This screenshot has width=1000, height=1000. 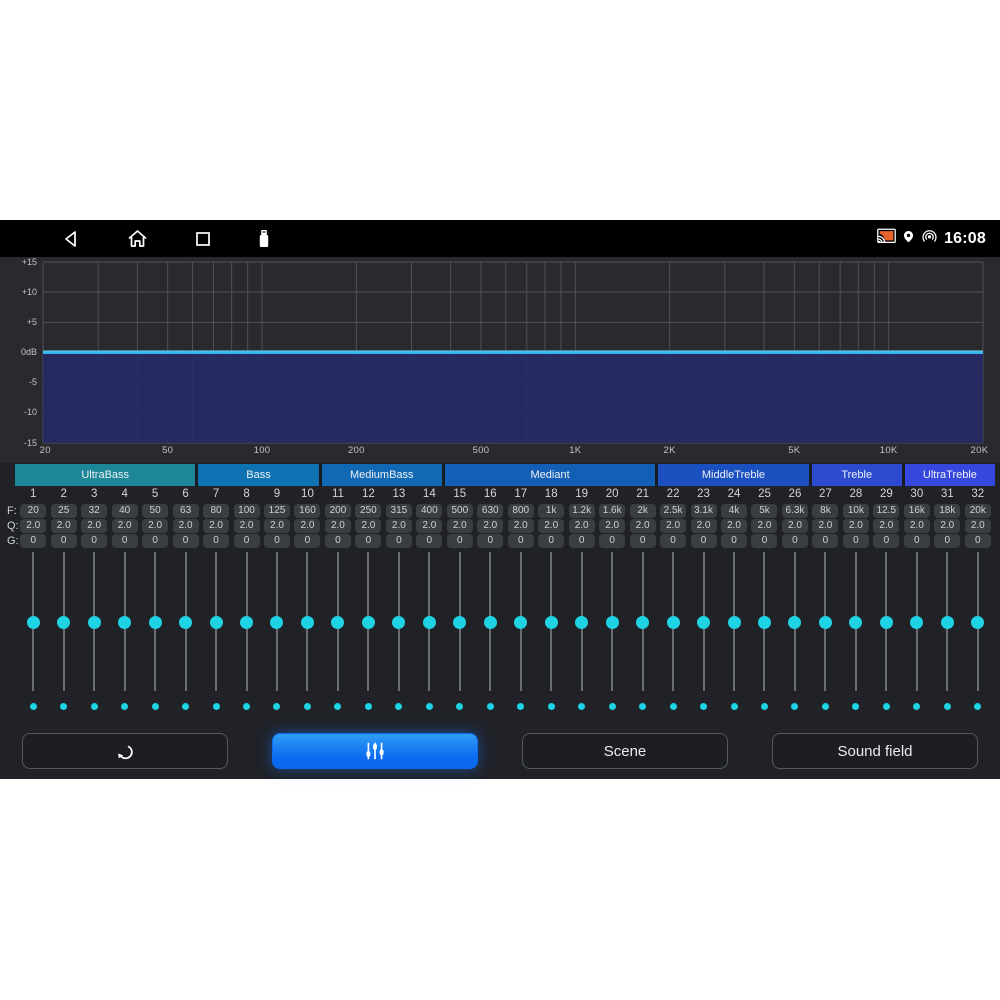 What do you see at coordinates (203, 239) in the screenshot?
I see `recents-icon` at bounding box center [203, 239].